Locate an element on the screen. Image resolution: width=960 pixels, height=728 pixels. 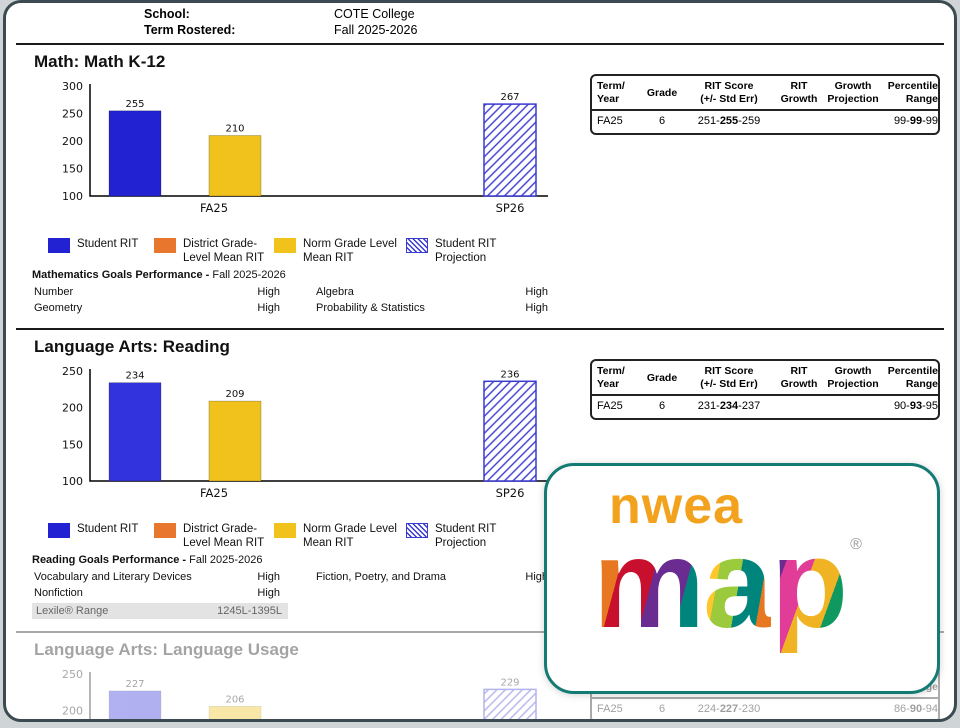
legend-label: District Grade-Level Mean RIT is located at coordinates (224, 251).